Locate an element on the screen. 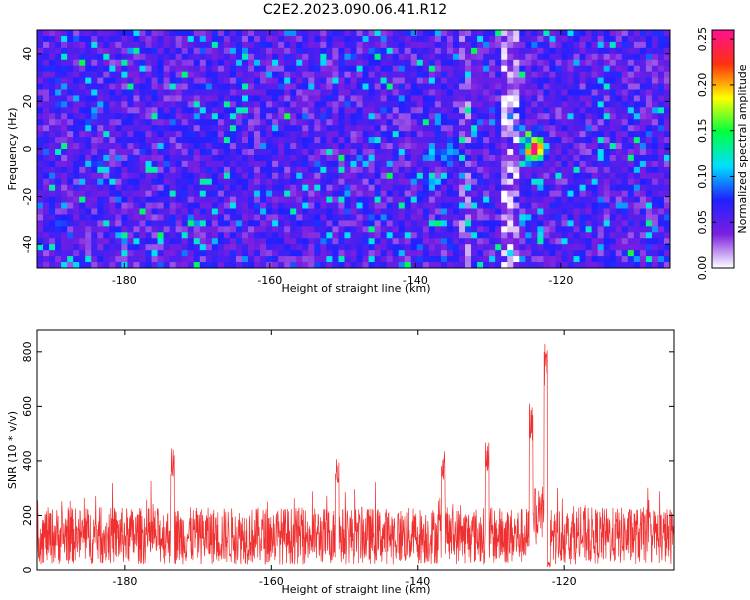  snr-x-label: Height of straight line (km) is located at coordinates (355, 589).